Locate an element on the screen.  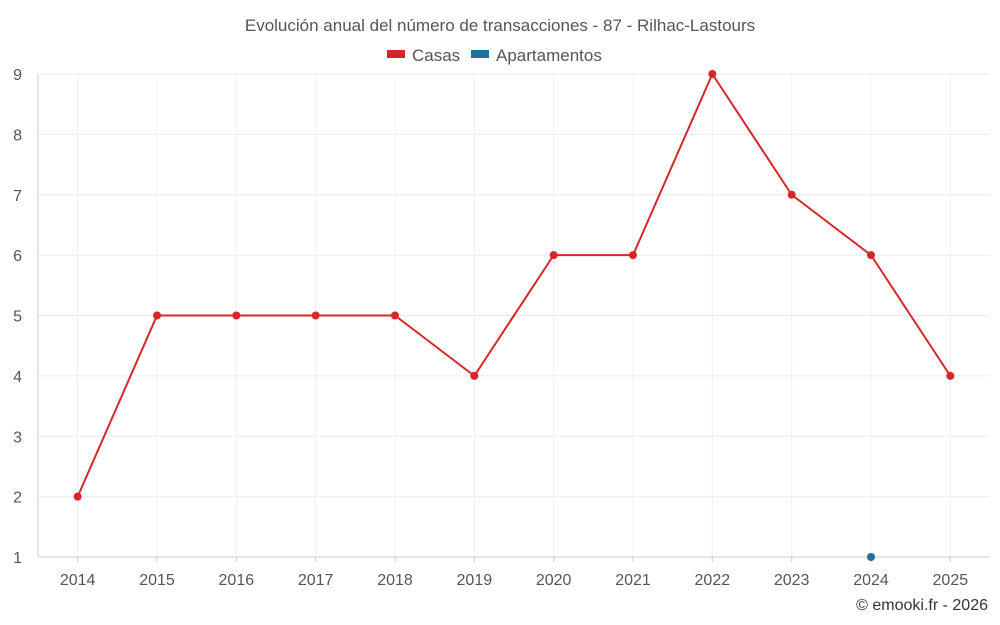
y-tick-label: 1 is located at coordinates (17, 558).